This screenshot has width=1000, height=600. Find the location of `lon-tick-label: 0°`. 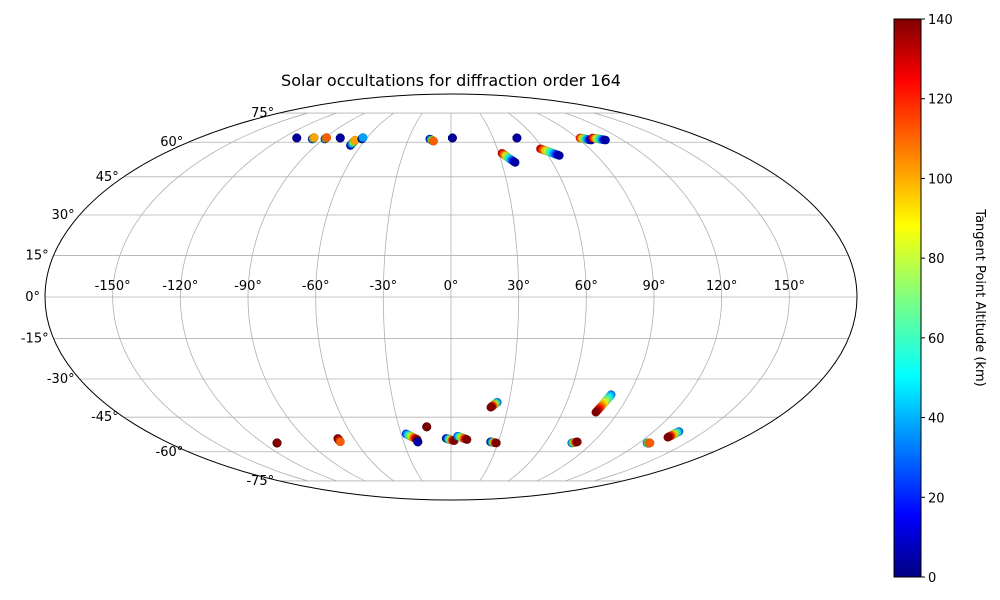

lon-tick-label: 0° is located at coordinates (451, 286).